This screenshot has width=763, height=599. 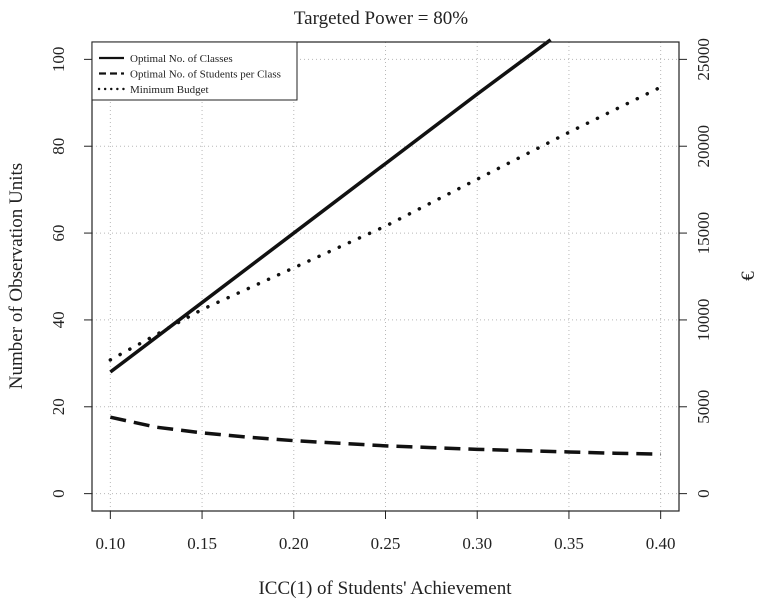 I want to click on y-tick-label: 40, so click(x=58, y=319).